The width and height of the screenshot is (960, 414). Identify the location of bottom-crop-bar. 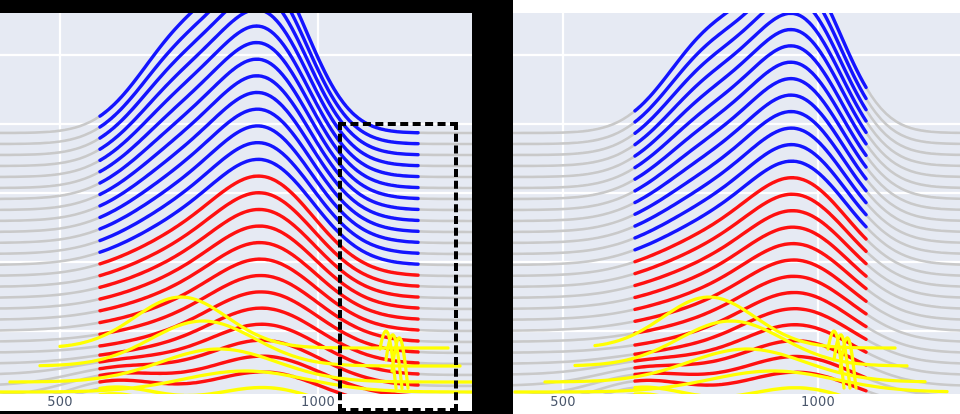
(236, 412).